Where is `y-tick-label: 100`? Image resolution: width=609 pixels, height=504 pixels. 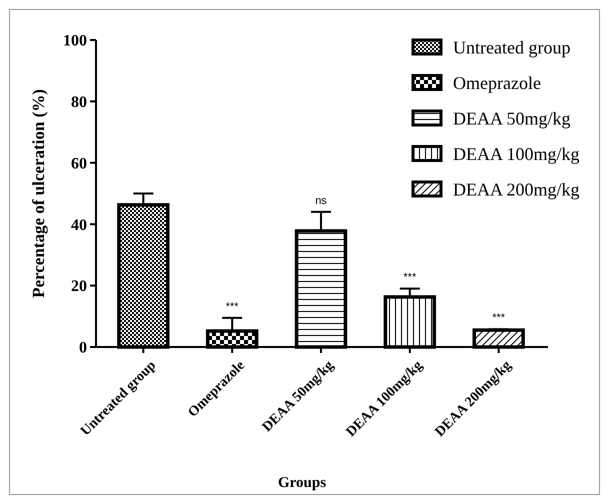 y-tick-label: 100 is located at coordinates (75, 41).